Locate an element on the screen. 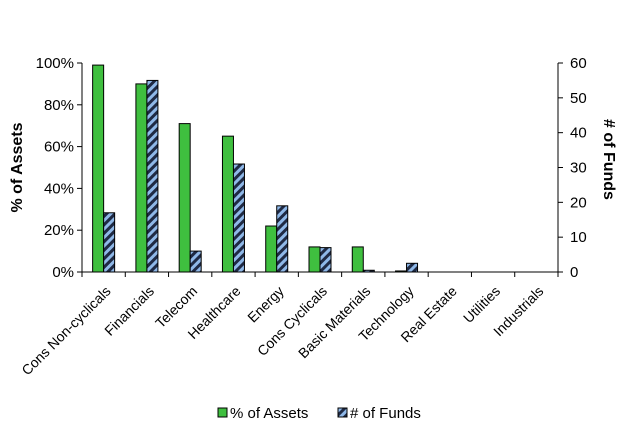 The width and height of the screenshot is (630, 431). y-axis-right-title: # of Funds is located at coordinates (608, 159).